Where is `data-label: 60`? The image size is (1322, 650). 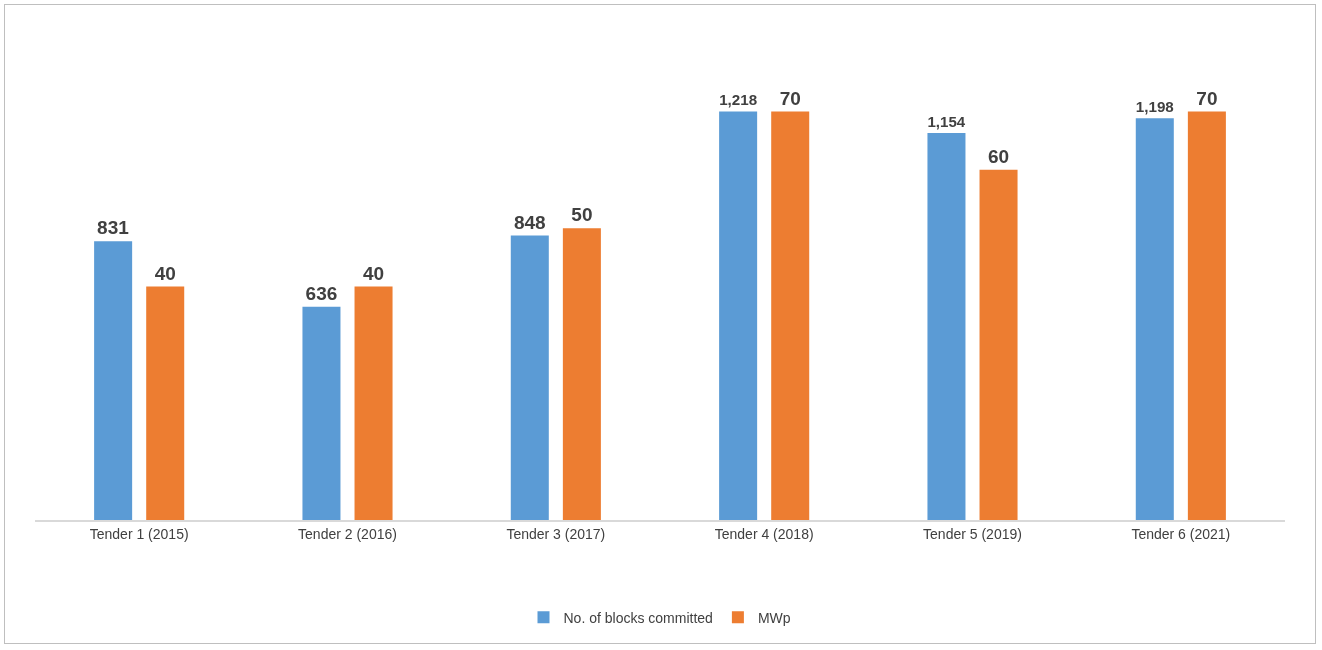 data-label: 60 is located at coordinates (998, 156).